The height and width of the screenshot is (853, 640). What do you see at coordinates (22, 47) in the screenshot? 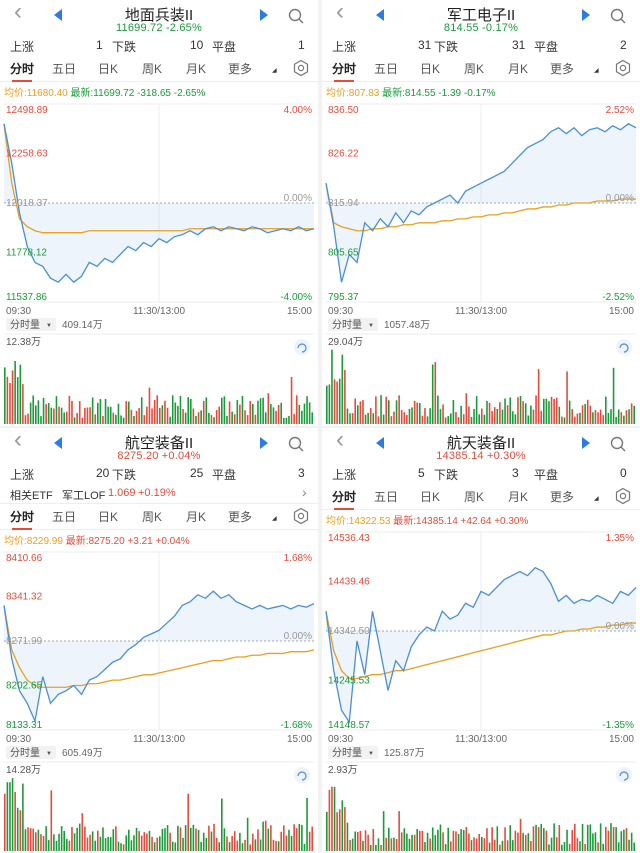
I see `up-label: 上涨` at bounding box center [22, 47].